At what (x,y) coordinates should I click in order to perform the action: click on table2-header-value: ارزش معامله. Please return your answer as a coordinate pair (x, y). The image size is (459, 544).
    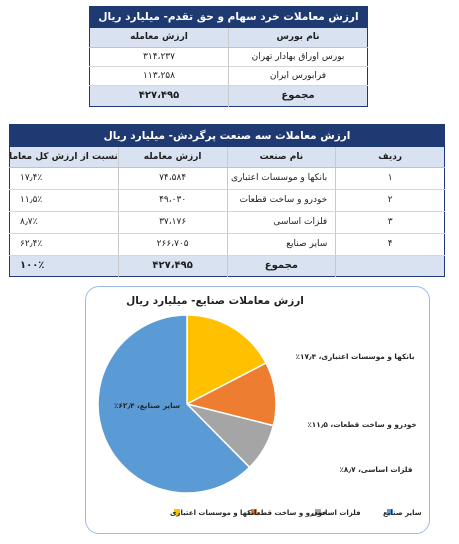
    Looking at the image, I should click on (173, 157).